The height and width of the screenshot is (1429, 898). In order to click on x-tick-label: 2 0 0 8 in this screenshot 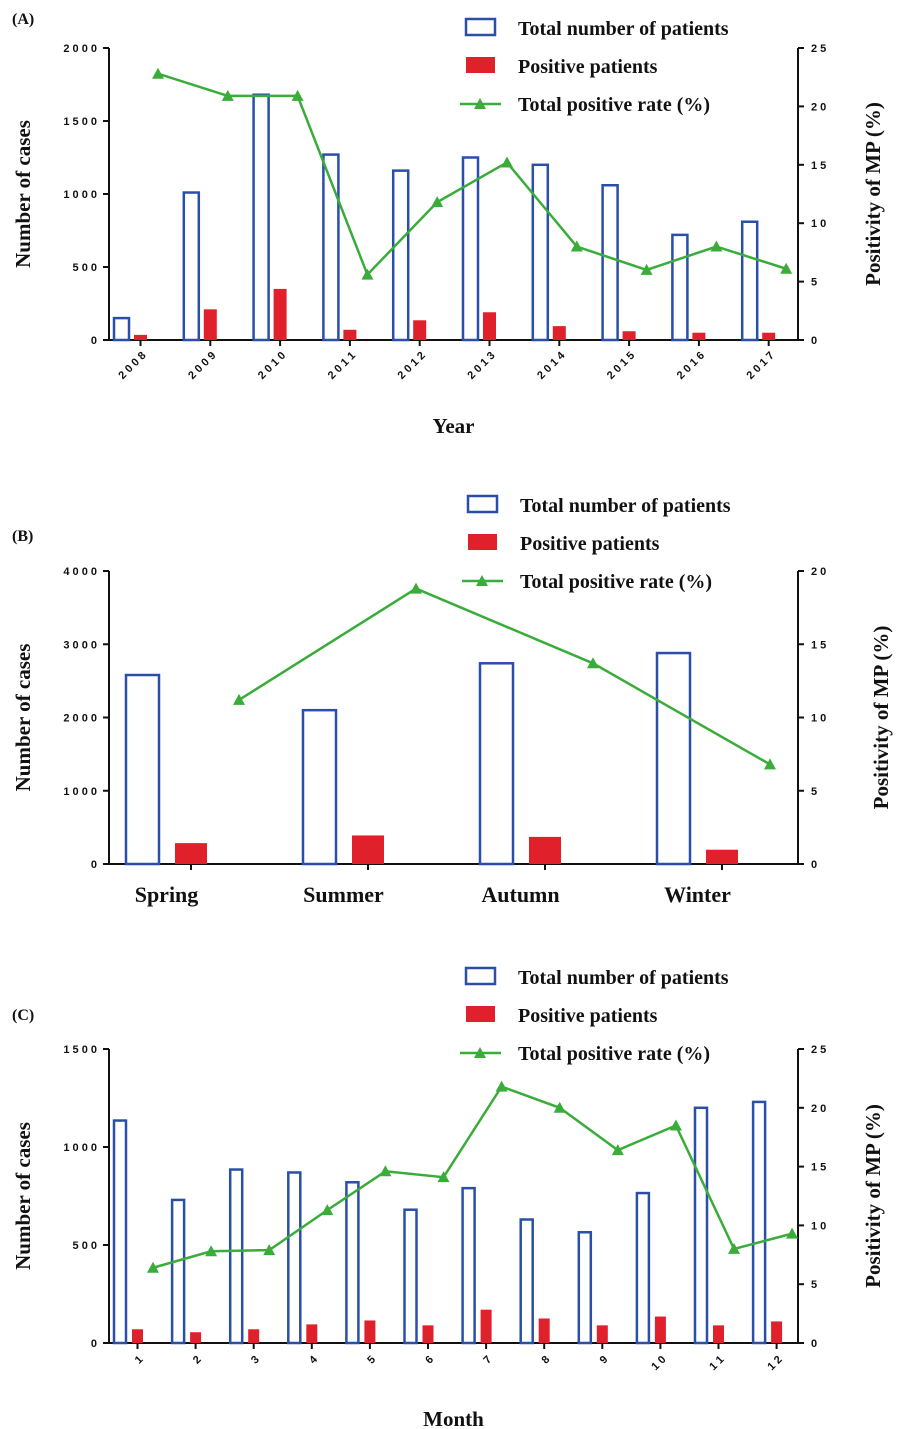, I will do `click(132, 366)`.